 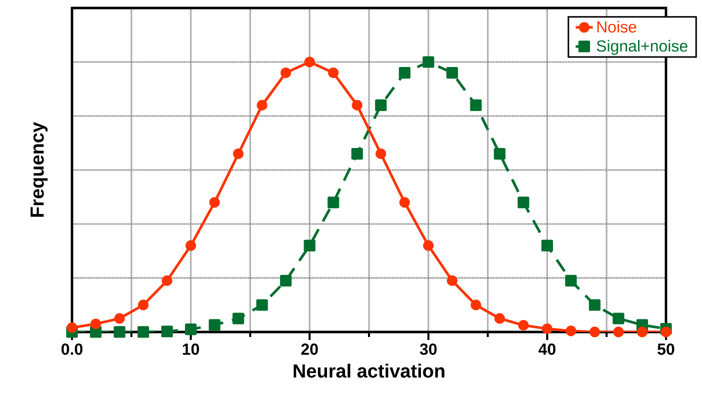 What do you see at coordinates (666, 349) in the screenshot?
I see `x-tick-label: 50` at bounding box center [666, 349].